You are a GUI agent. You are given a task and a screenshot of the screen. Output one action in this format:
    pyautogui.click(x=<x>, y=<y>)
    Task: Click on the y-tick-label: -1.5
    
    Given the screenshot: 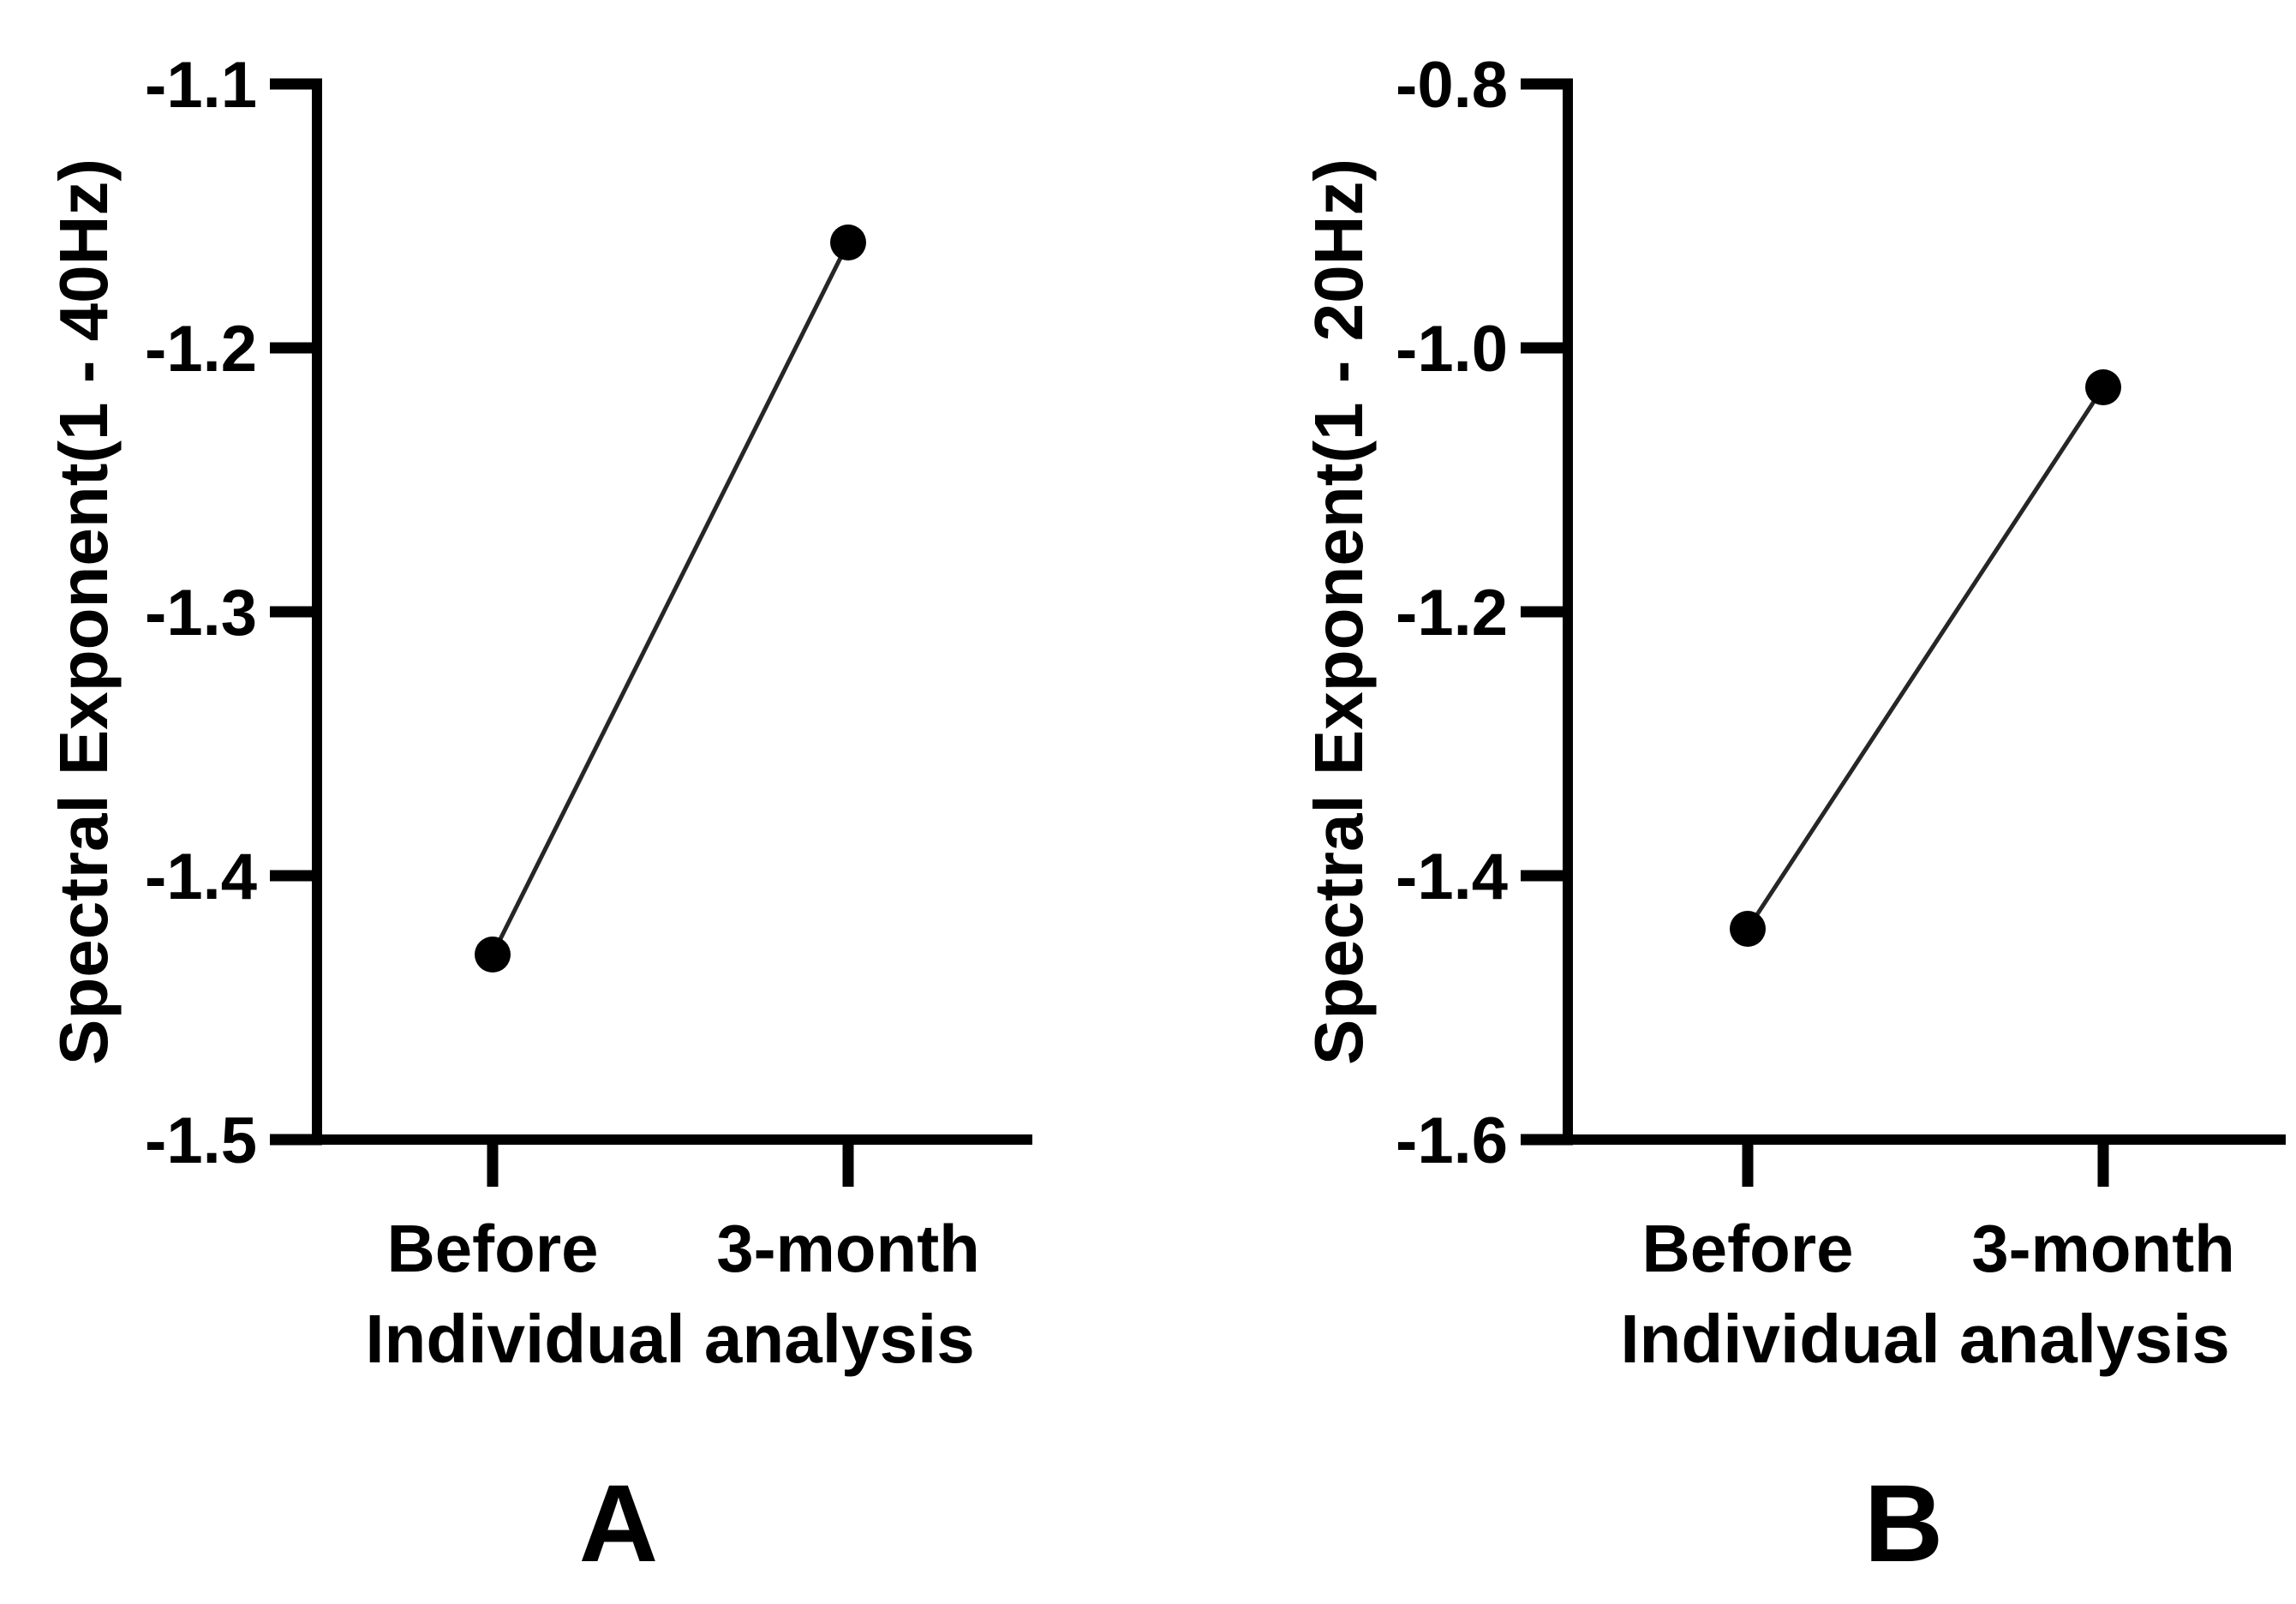 What is the action you would take?
    pyautogui.click(x=201, y=1140)
    